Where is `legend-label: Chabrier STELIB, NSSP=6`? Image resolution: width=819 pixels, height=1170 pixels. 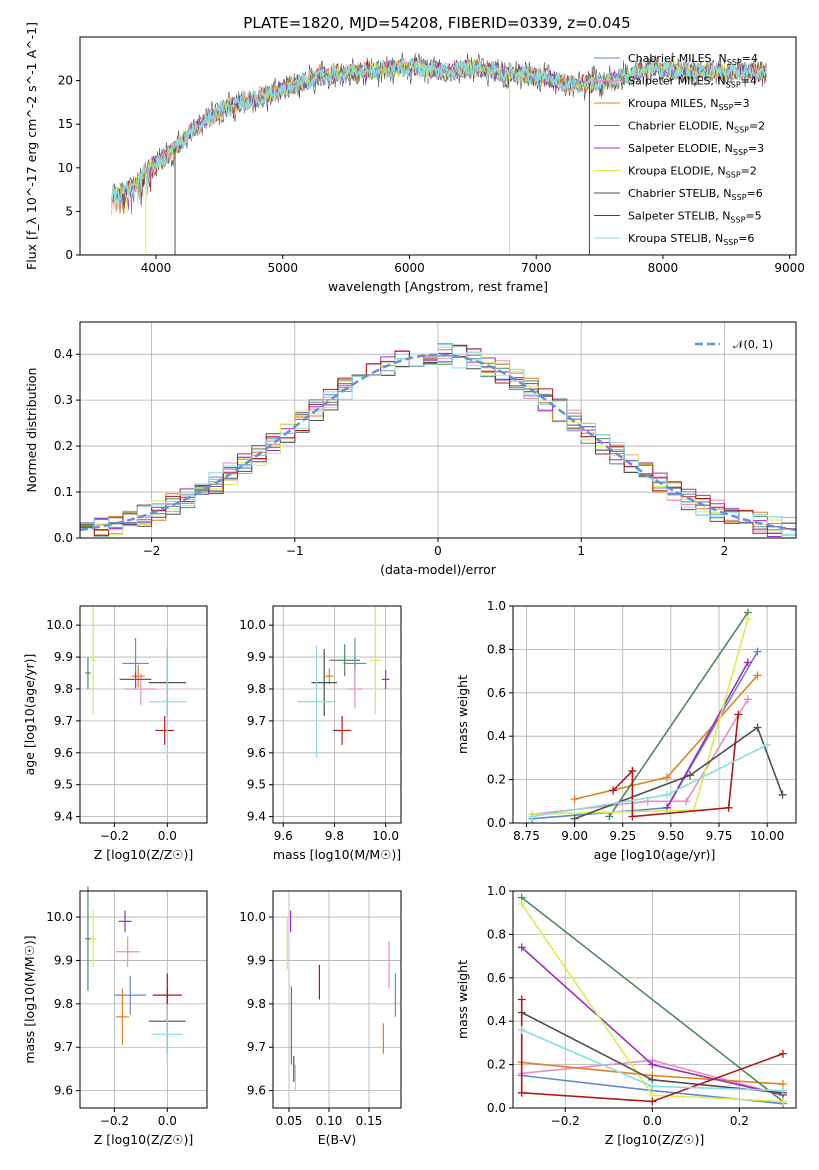 legend-label: Chabrier STELIB, NSSP=6 is located at coordinates (695, 194).